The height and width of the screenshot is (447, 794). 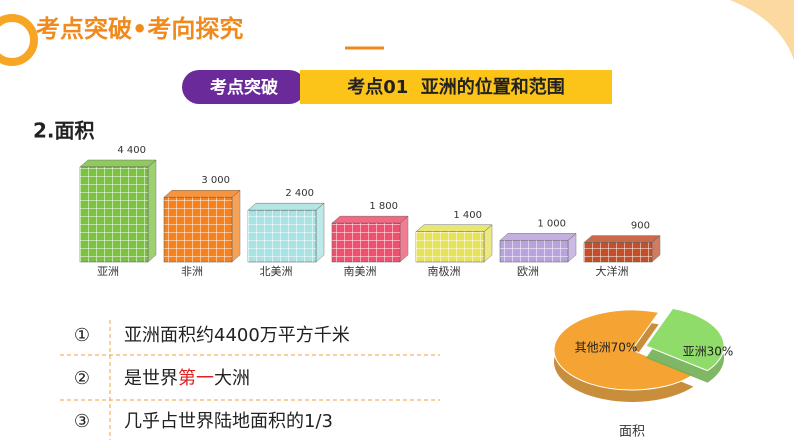 What do you see at coordinates (444, 271) in the screenshot?
I see `x-tick-label: 南极洲` at bounding box center [444, 271].